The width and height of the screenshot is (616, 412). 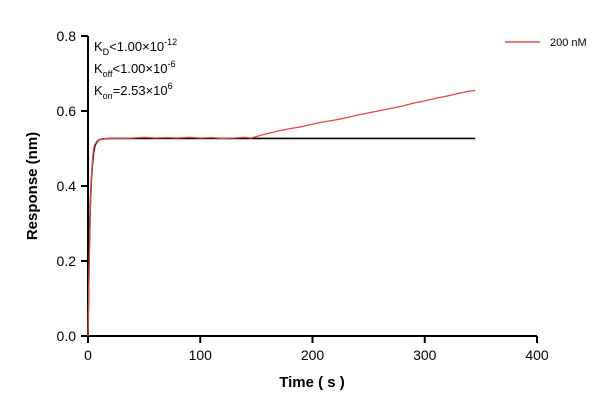 I want to click on y-tick-label: 0.0, so click(x=67, y=336).